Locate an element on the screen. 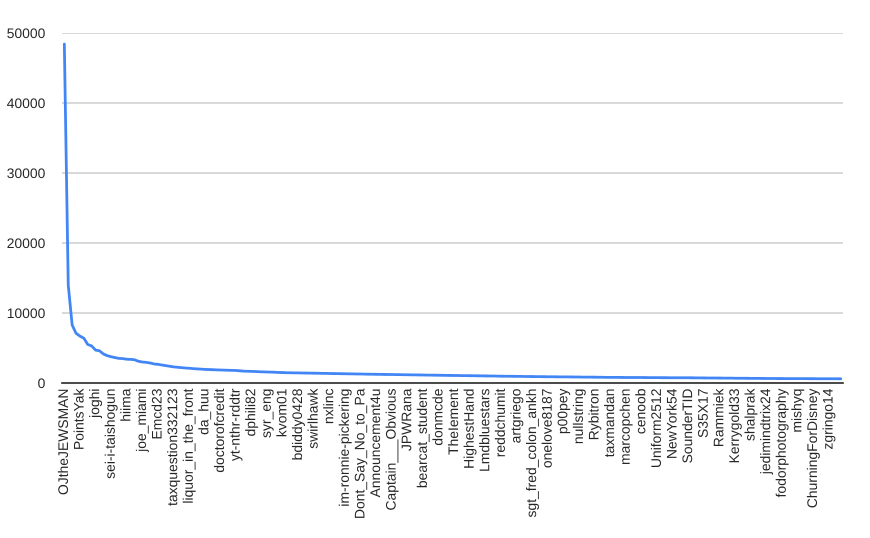 The height and width of the screenshot is (538, 870). x-tick-label: doctorofcredit is located at coordinates (219, 430).